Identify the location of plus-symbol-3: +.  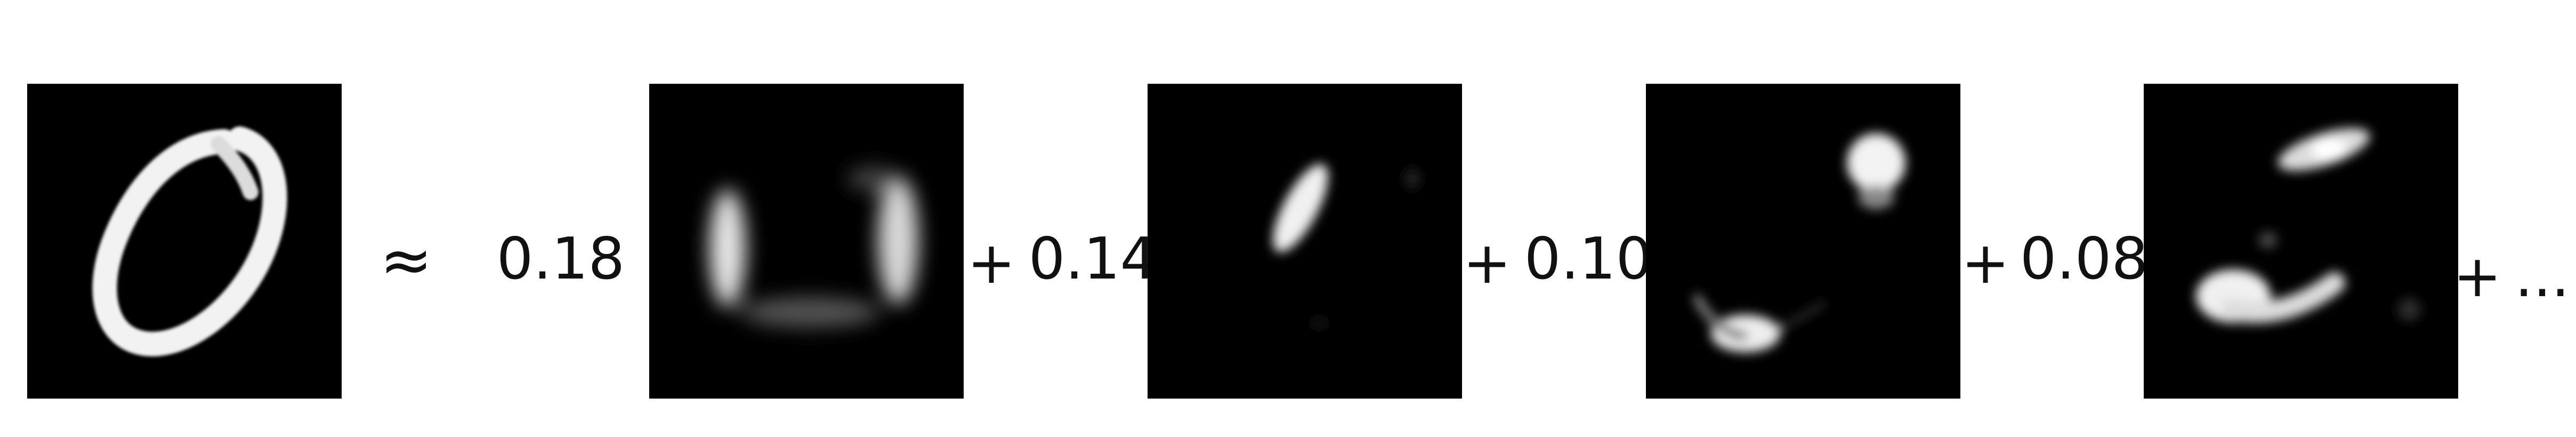
(1986, 263).